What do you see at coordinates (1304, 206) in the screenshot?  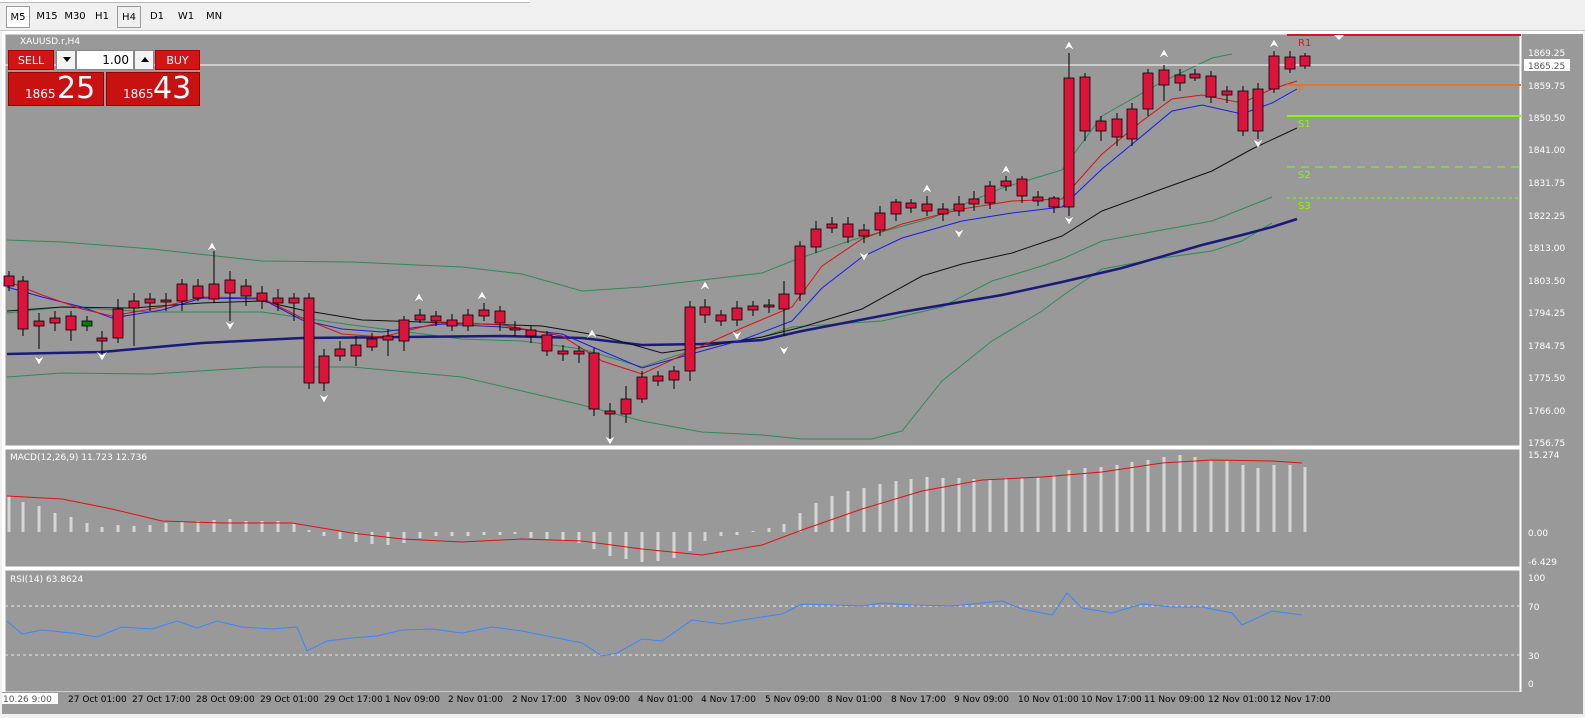 I see `pivot-s3-label: S3` at bounding box center [1304, 206].